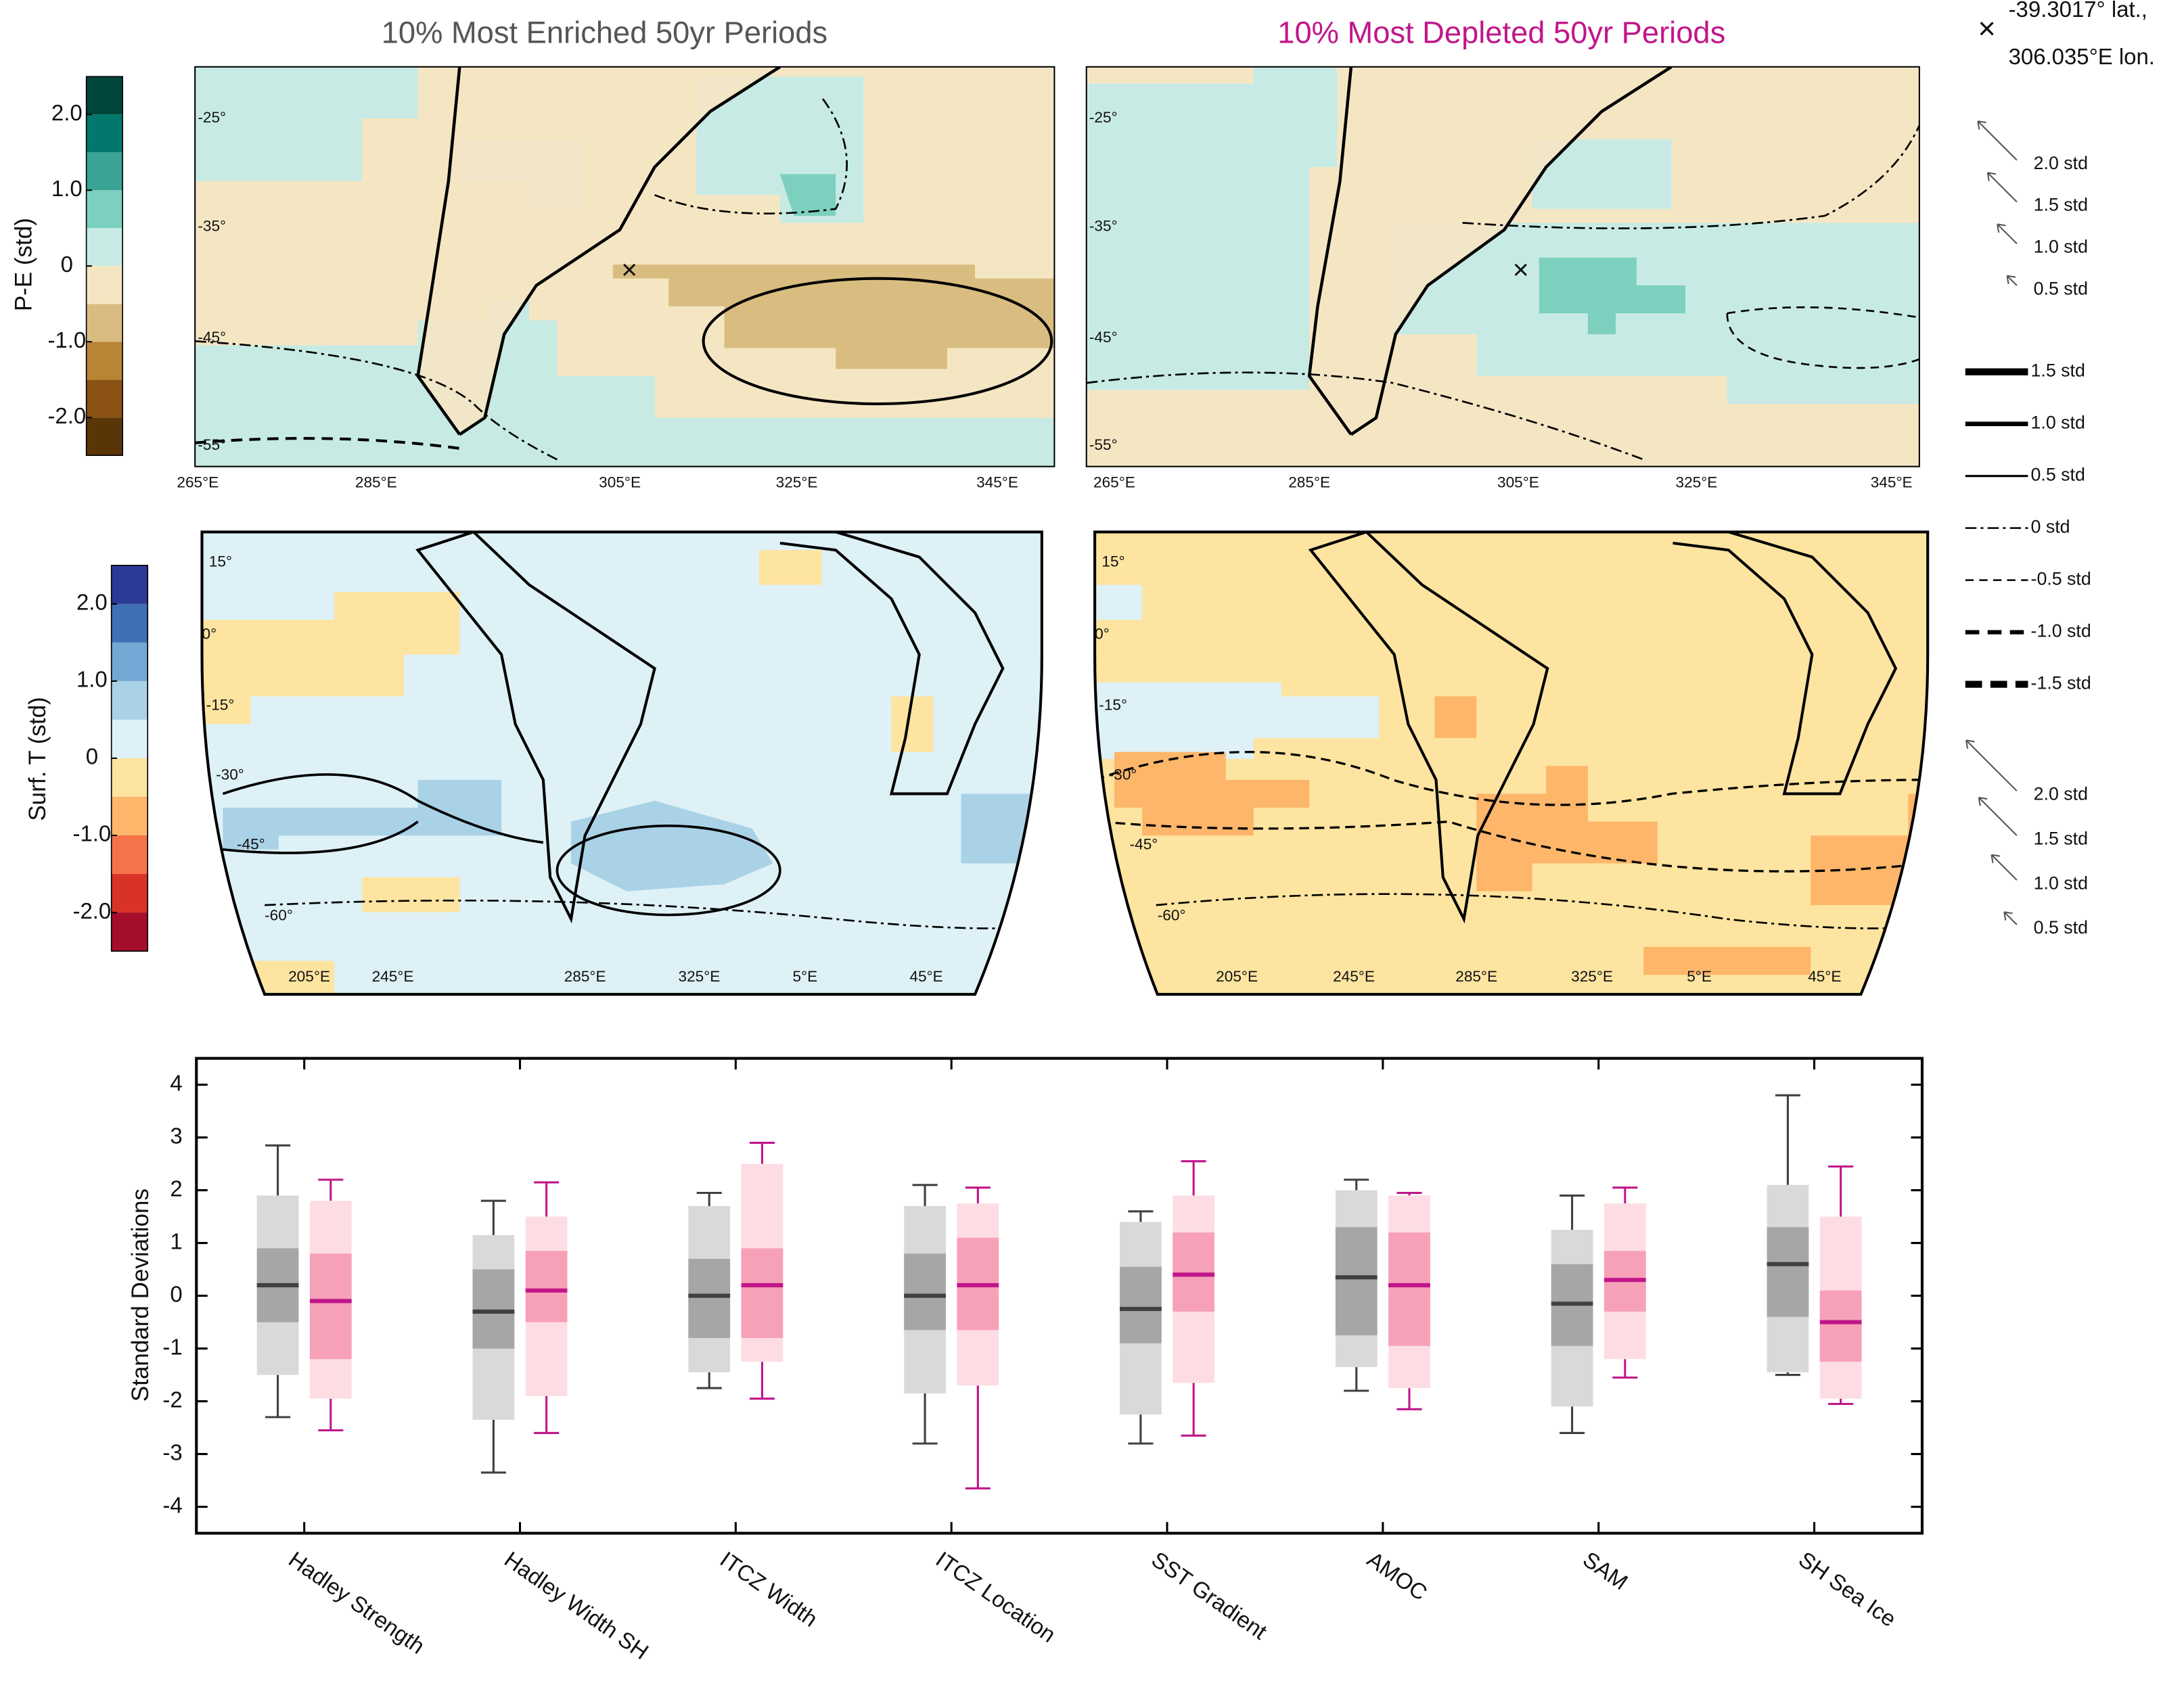  What do you see at coordinates (2061, 205) in the screenshot?
I see `legend-arrow-label: 1.5 std` at bounding box center [2061, 205].